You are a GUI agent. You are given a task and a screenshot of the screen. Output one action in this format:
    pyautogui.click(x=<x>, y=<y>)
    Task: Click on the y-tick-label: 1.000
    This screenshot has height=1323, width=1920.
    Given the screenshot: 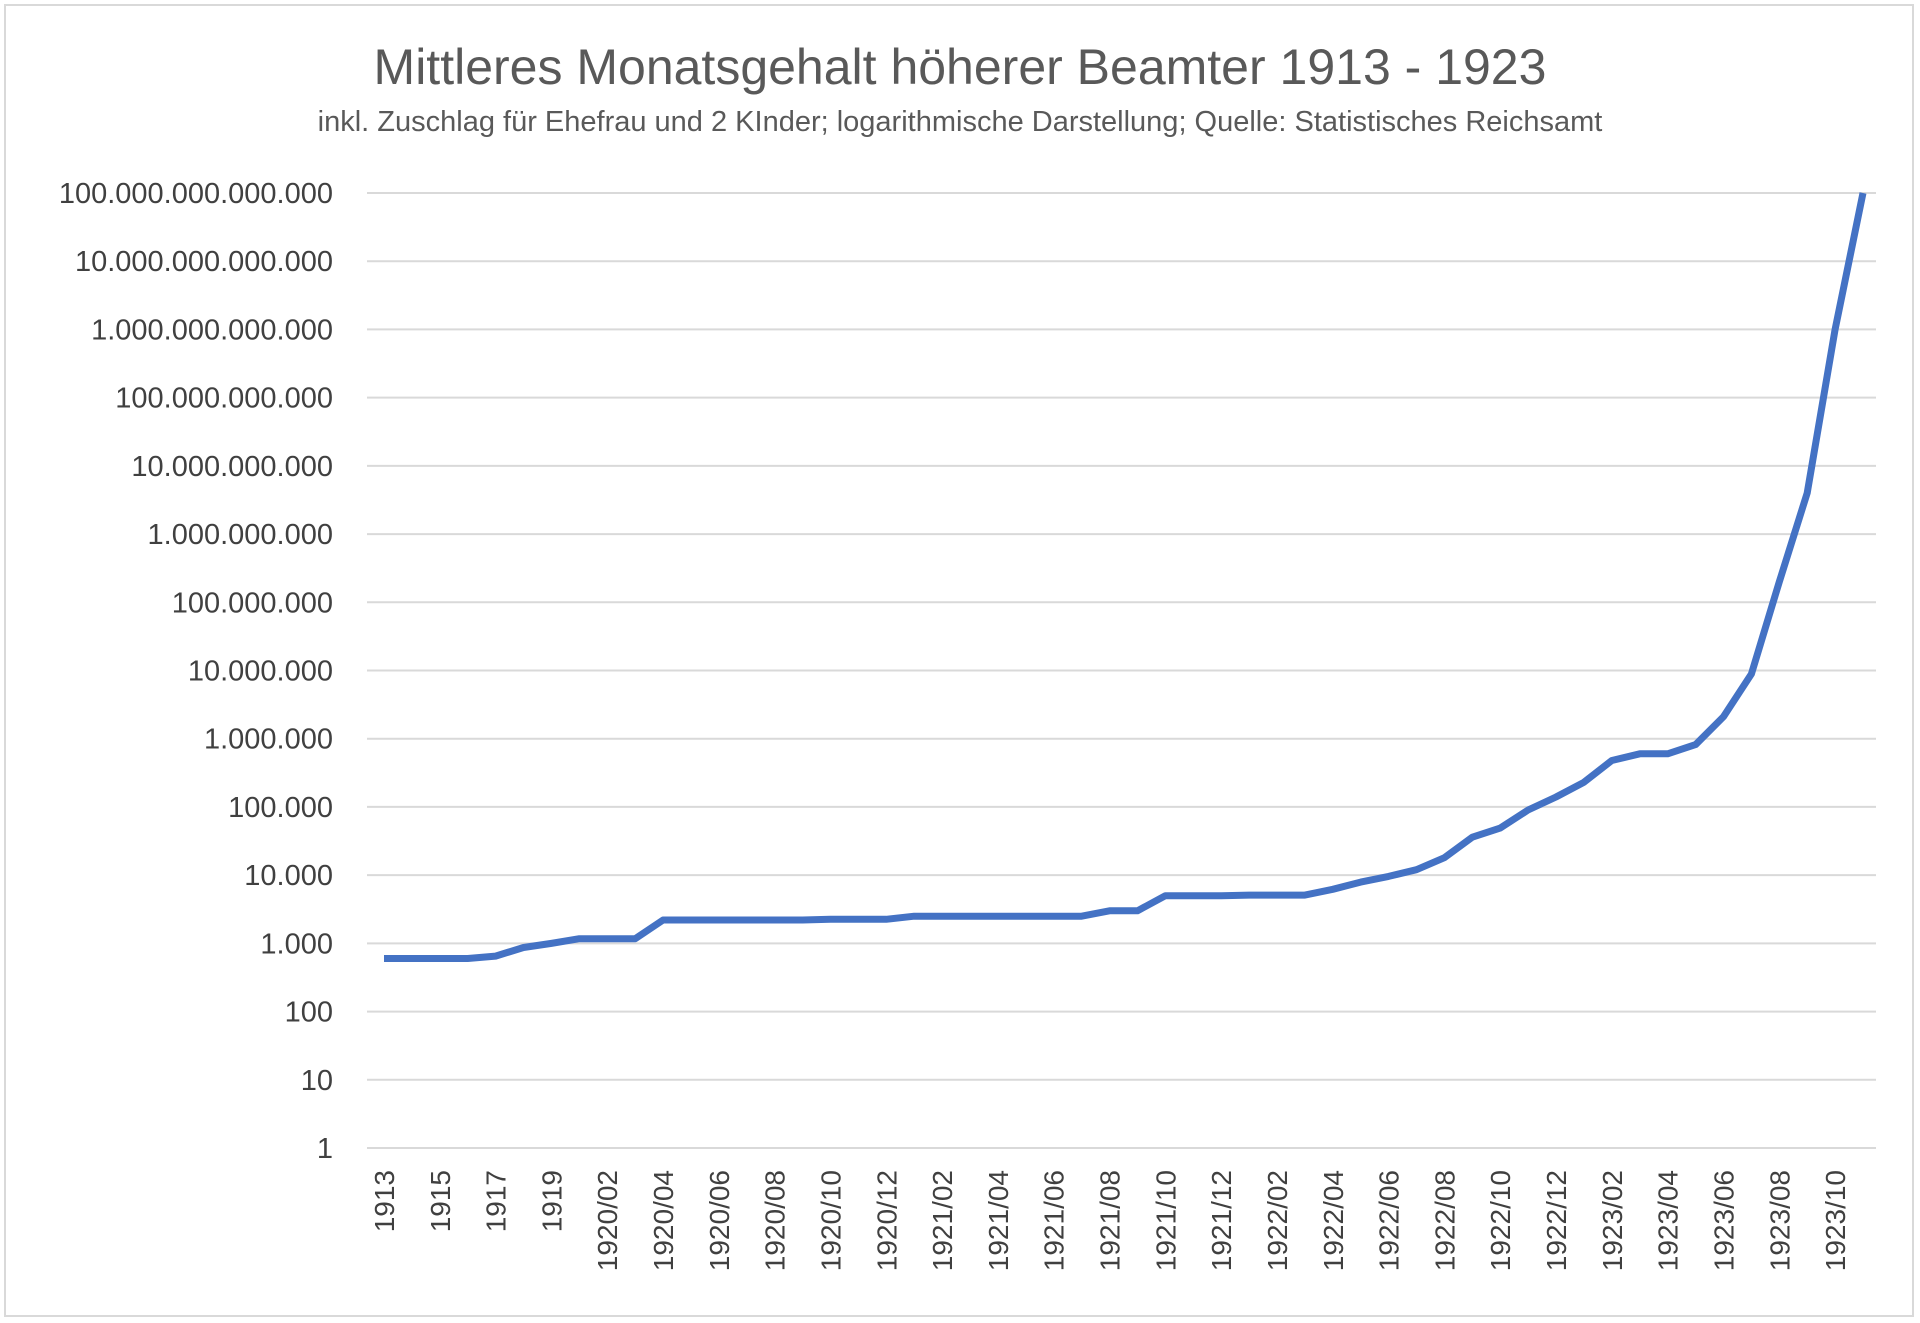 What is the action you would take?
    pyautogui.click(x=296, y=944)
    